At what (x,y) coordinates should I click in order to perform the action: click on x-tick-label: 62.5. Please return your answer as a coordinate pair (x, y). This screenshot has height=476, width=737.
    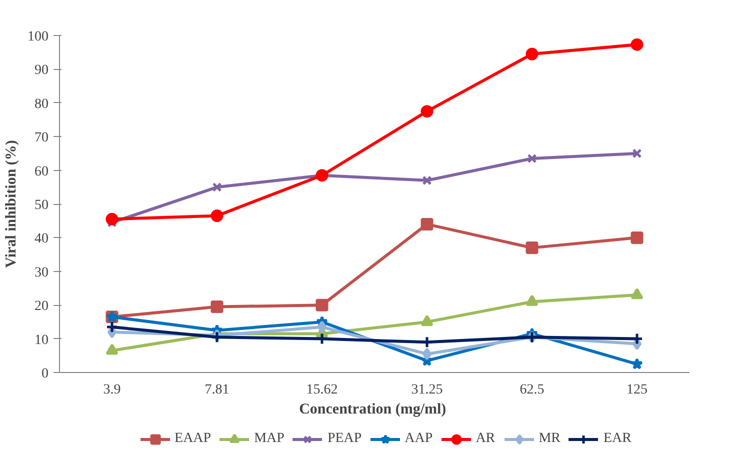
    Looking at the image, I should click on (532, 390).